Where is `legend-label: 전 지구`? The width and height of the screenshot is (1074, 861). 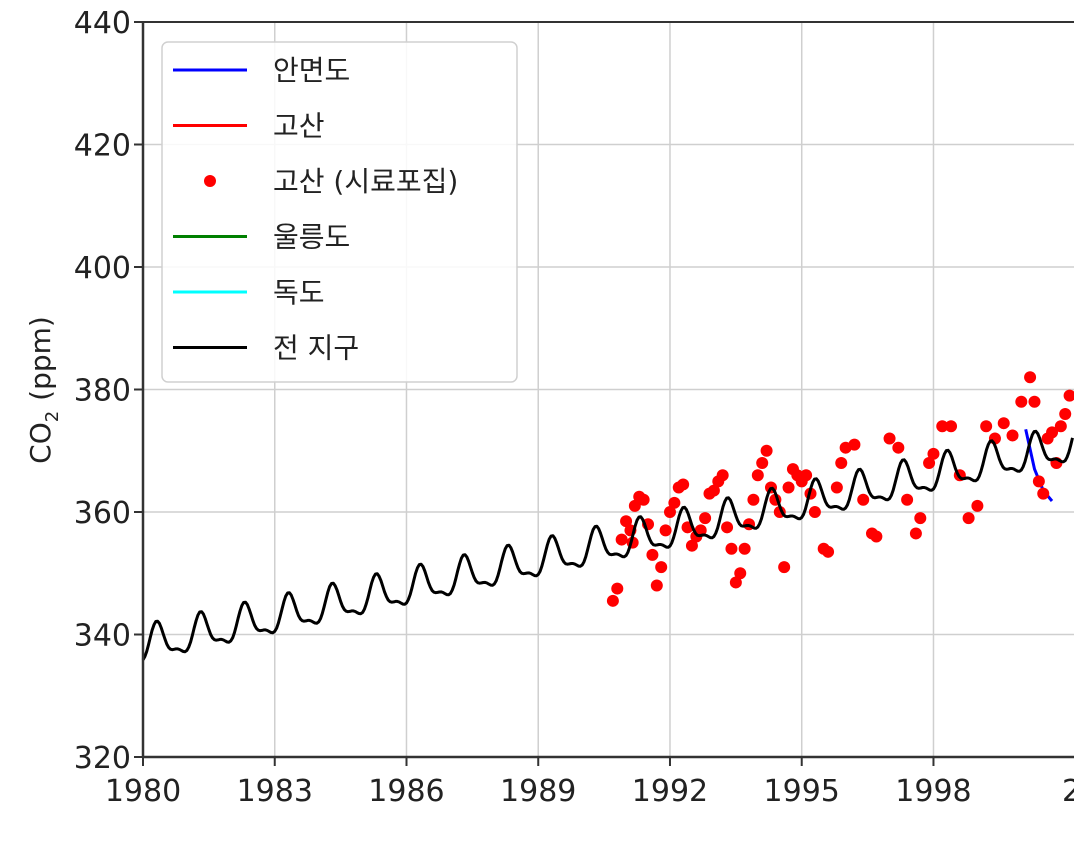
legend-label: 전 지구 is located at coordinates (316, 348).